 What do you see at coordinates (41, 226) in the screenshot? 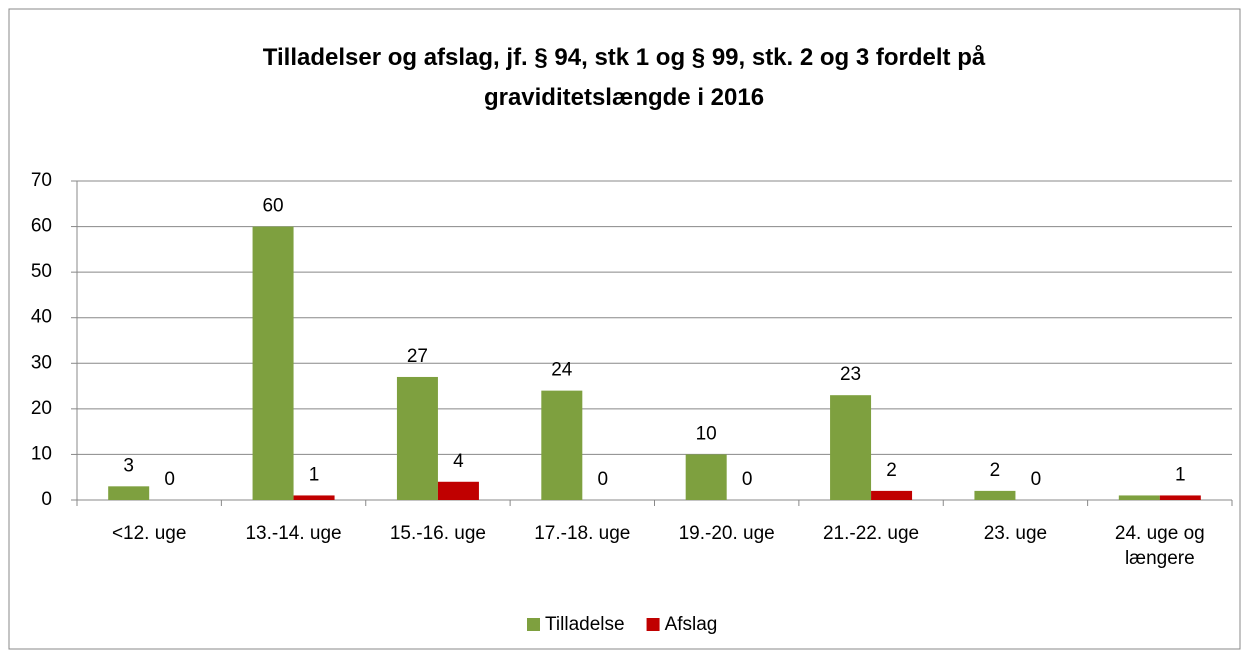
I see `y-tick-label: 60` at bounding box center [41, 226].